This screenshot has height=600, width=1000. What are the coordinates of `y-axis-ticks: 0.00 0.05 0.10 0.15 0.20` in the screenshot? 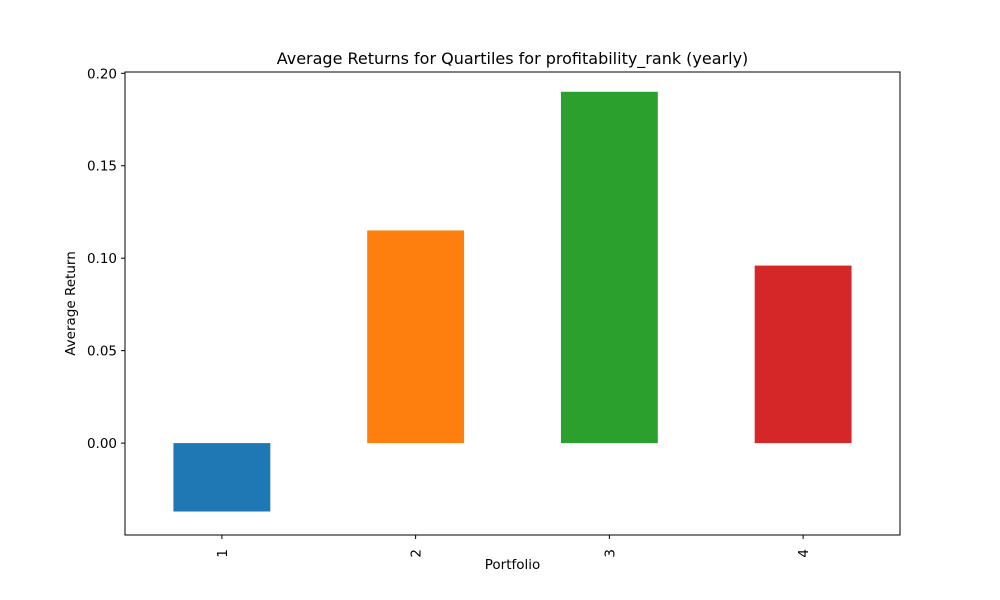 It's located at (106, 259).